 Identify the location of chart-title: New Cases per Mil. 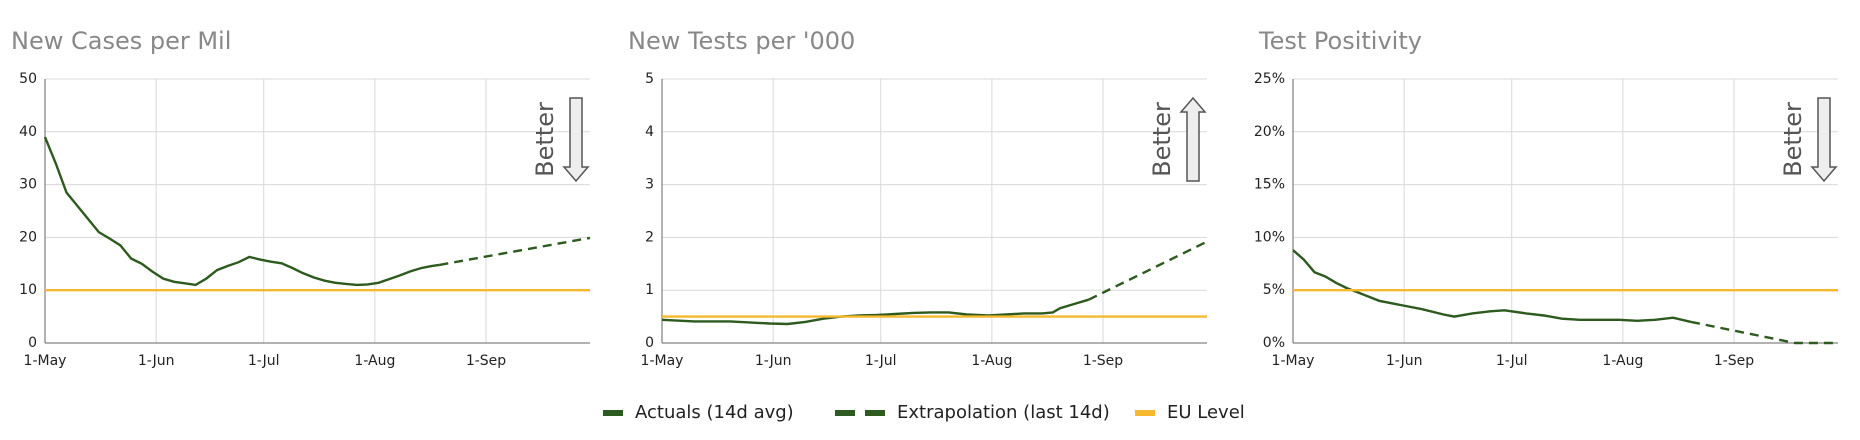
(121, 41).